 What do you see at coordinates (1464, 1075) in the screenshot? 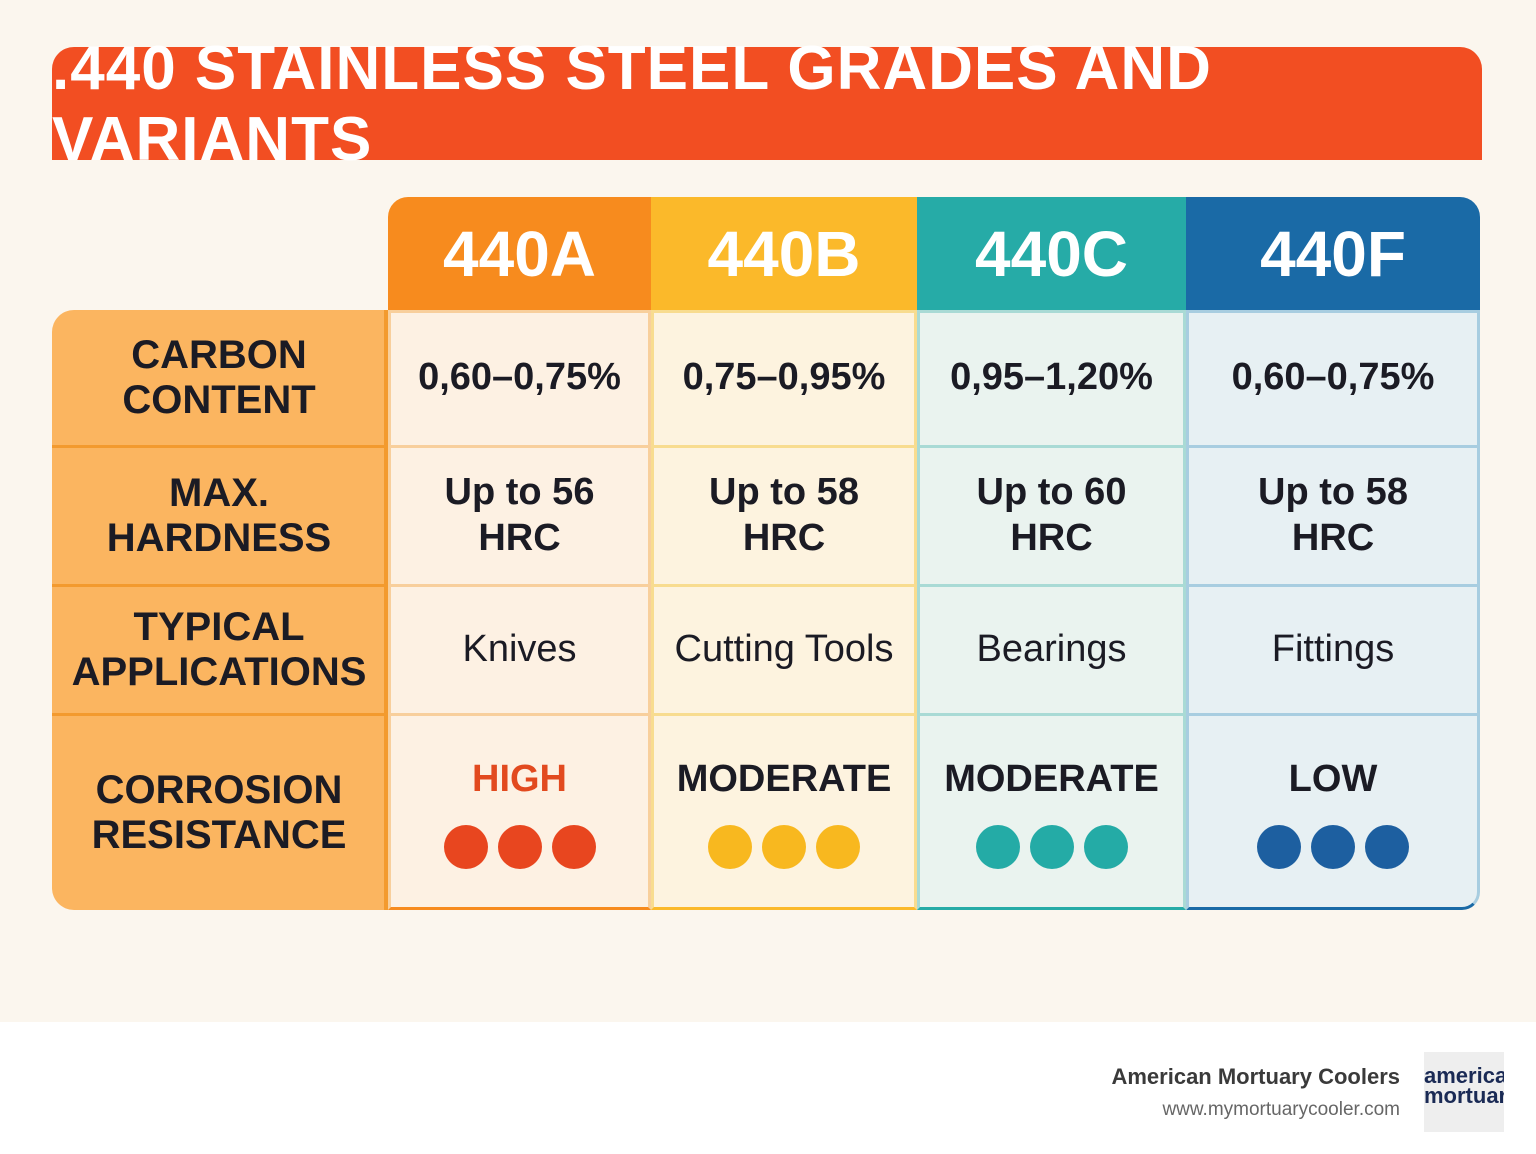
I see `logo-line: american` at bounding box center [1464, 1075].